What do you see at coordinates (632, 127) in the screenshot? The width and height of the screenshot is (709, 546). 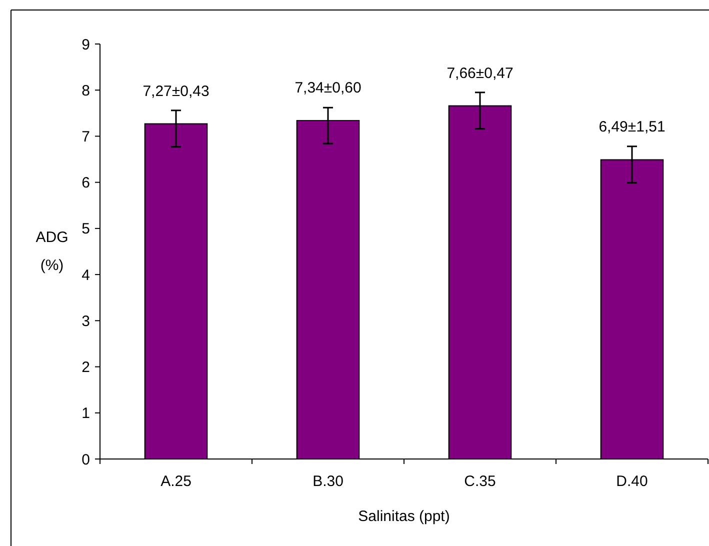 I see `data-label: 6,49±1,51` at bounding box center [632, 127].